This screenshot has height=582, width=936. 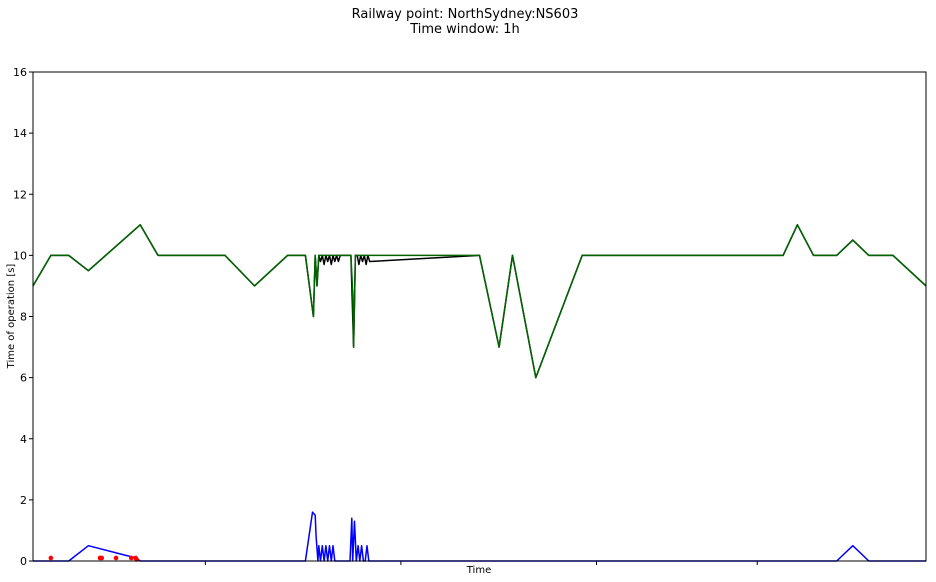 I want to click on y-axis-label: Time of operation [s], so click(x=11, y=317).